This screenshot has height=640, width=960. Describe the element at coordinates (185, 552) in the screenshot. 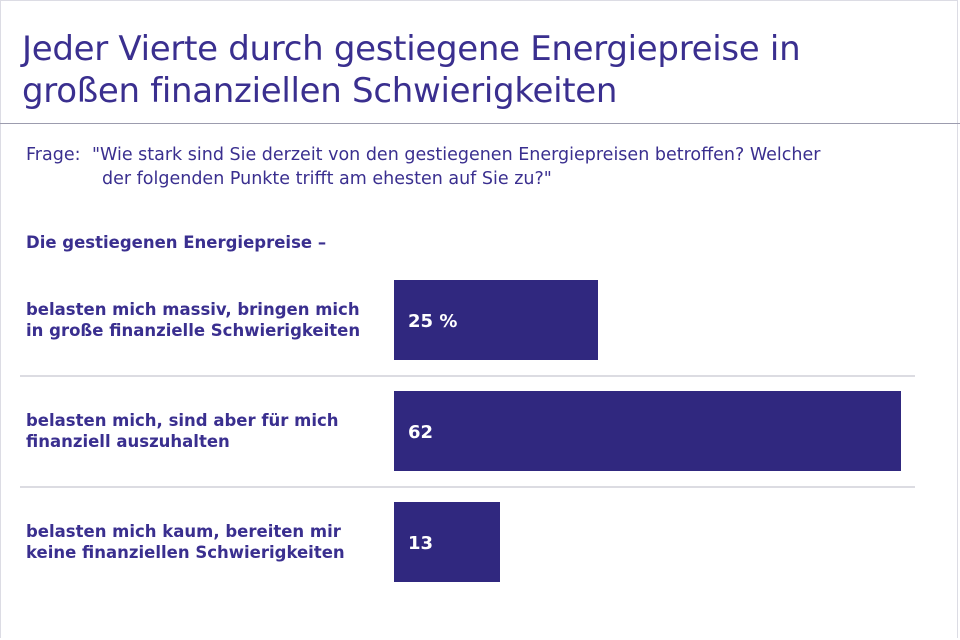

I see `category-label: keine finanziellen Schwierigkeiten` at that location.